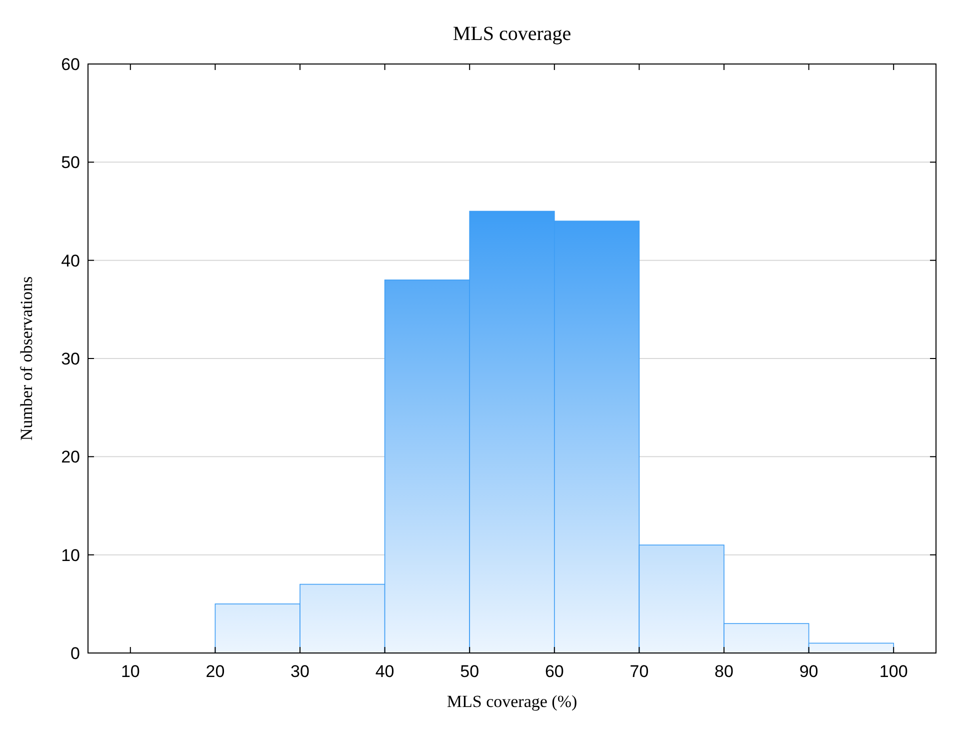 The height and width of the screenshot is (731, 964). What do you see at coordinates (893, 671) in the screenshot?
I see `x-tick-label: 100` at bounding box center [893, 671].